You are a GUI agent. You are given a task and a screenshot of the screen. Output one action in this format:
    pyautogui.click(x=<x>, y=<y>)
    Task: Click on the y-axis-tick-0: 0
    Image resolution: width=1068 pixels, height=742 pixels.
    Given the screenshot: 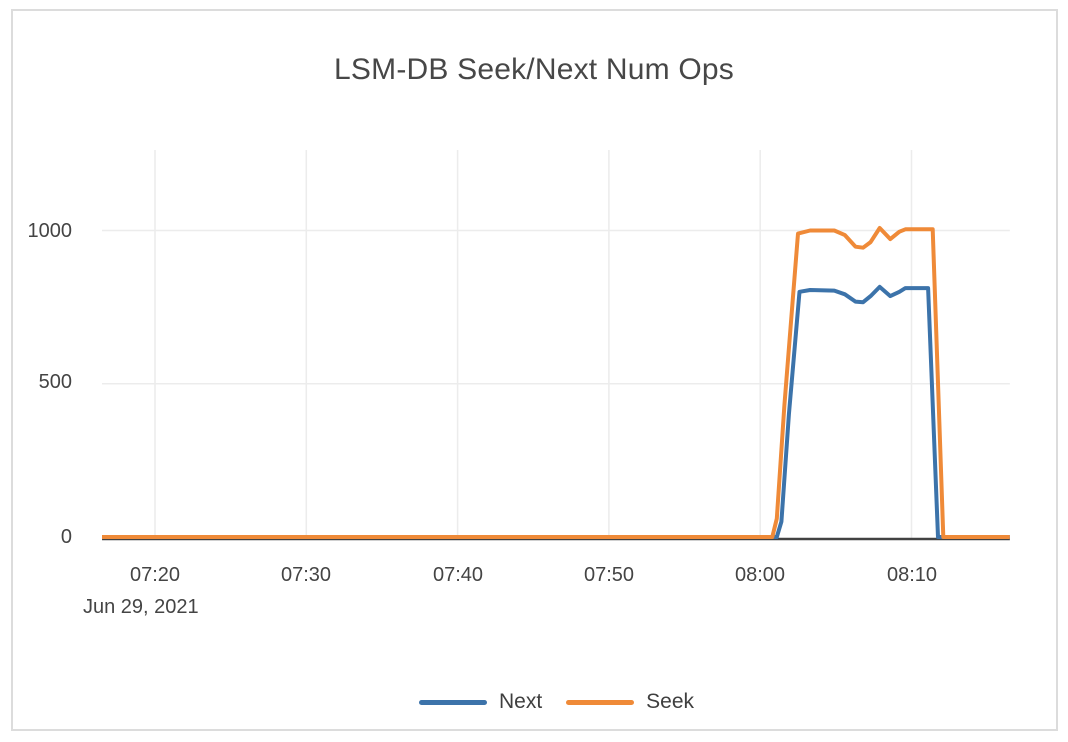 What is the action you would take?
    pyautogui.click(x=66, y=537)
    